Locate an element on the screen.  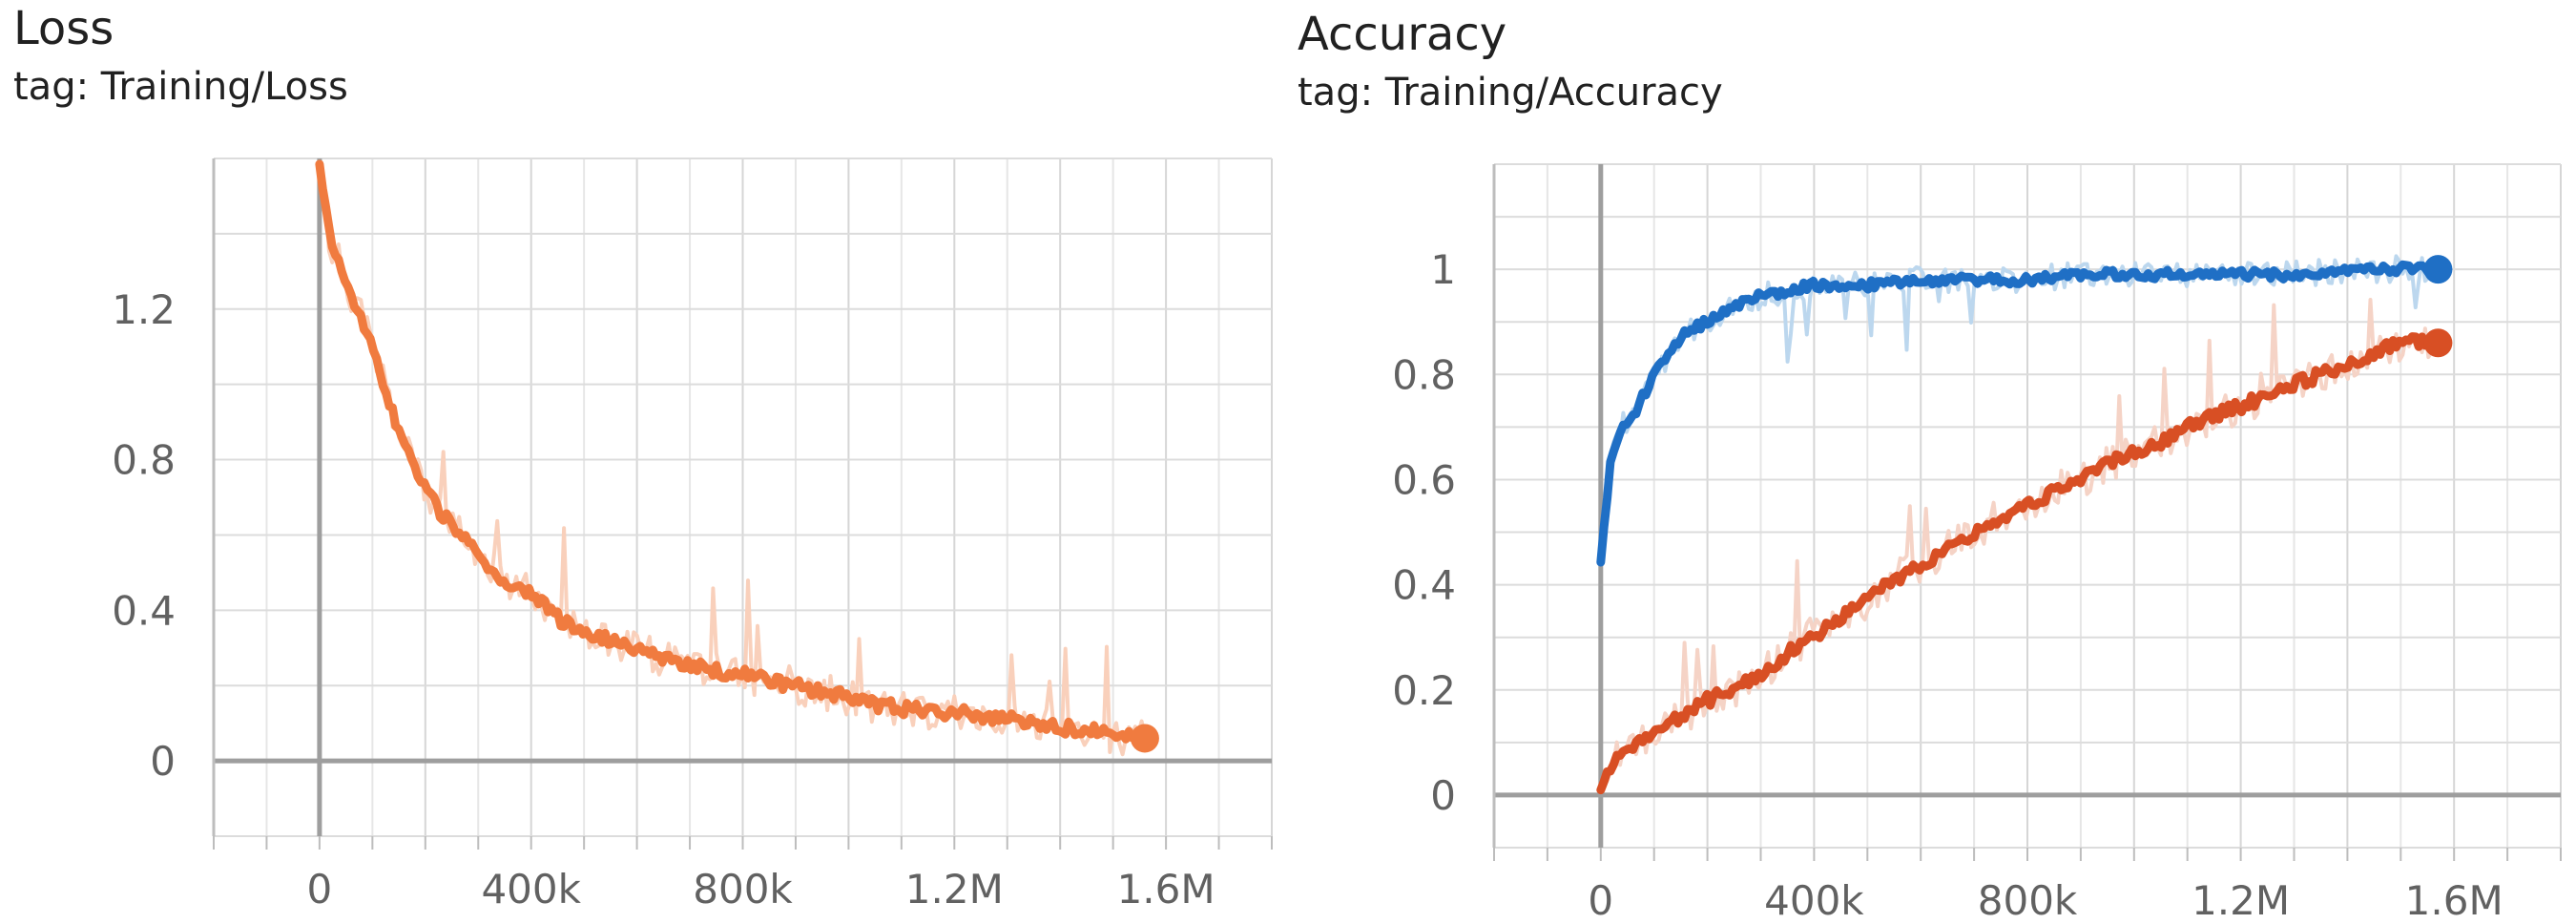
series-raw-line is located at coordinates (2019, 408).